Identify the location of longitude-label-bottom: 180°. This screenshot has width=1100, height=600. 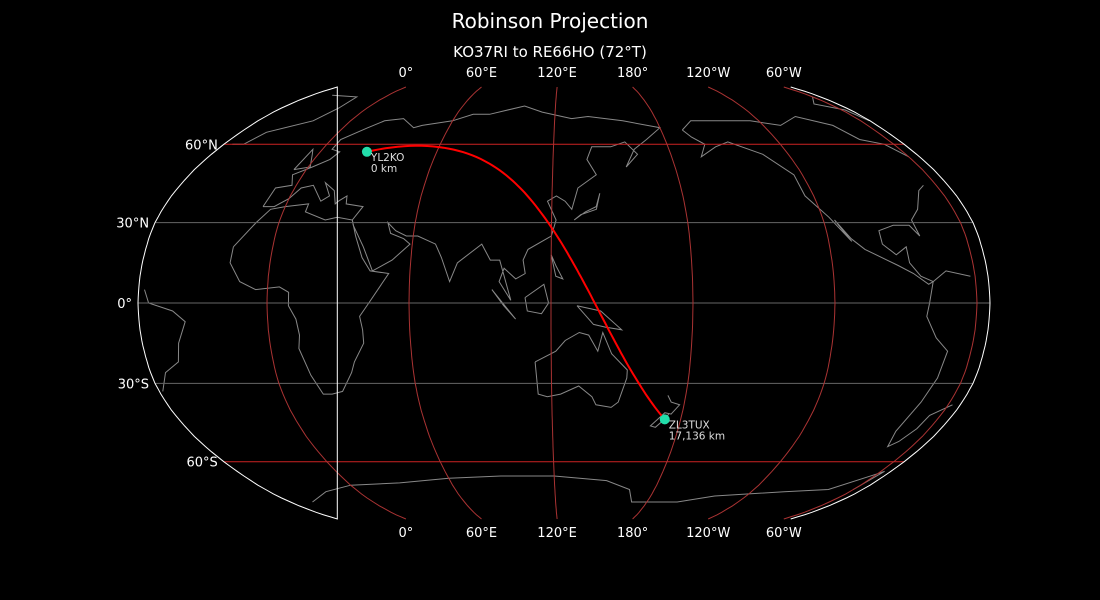
(632, 533).